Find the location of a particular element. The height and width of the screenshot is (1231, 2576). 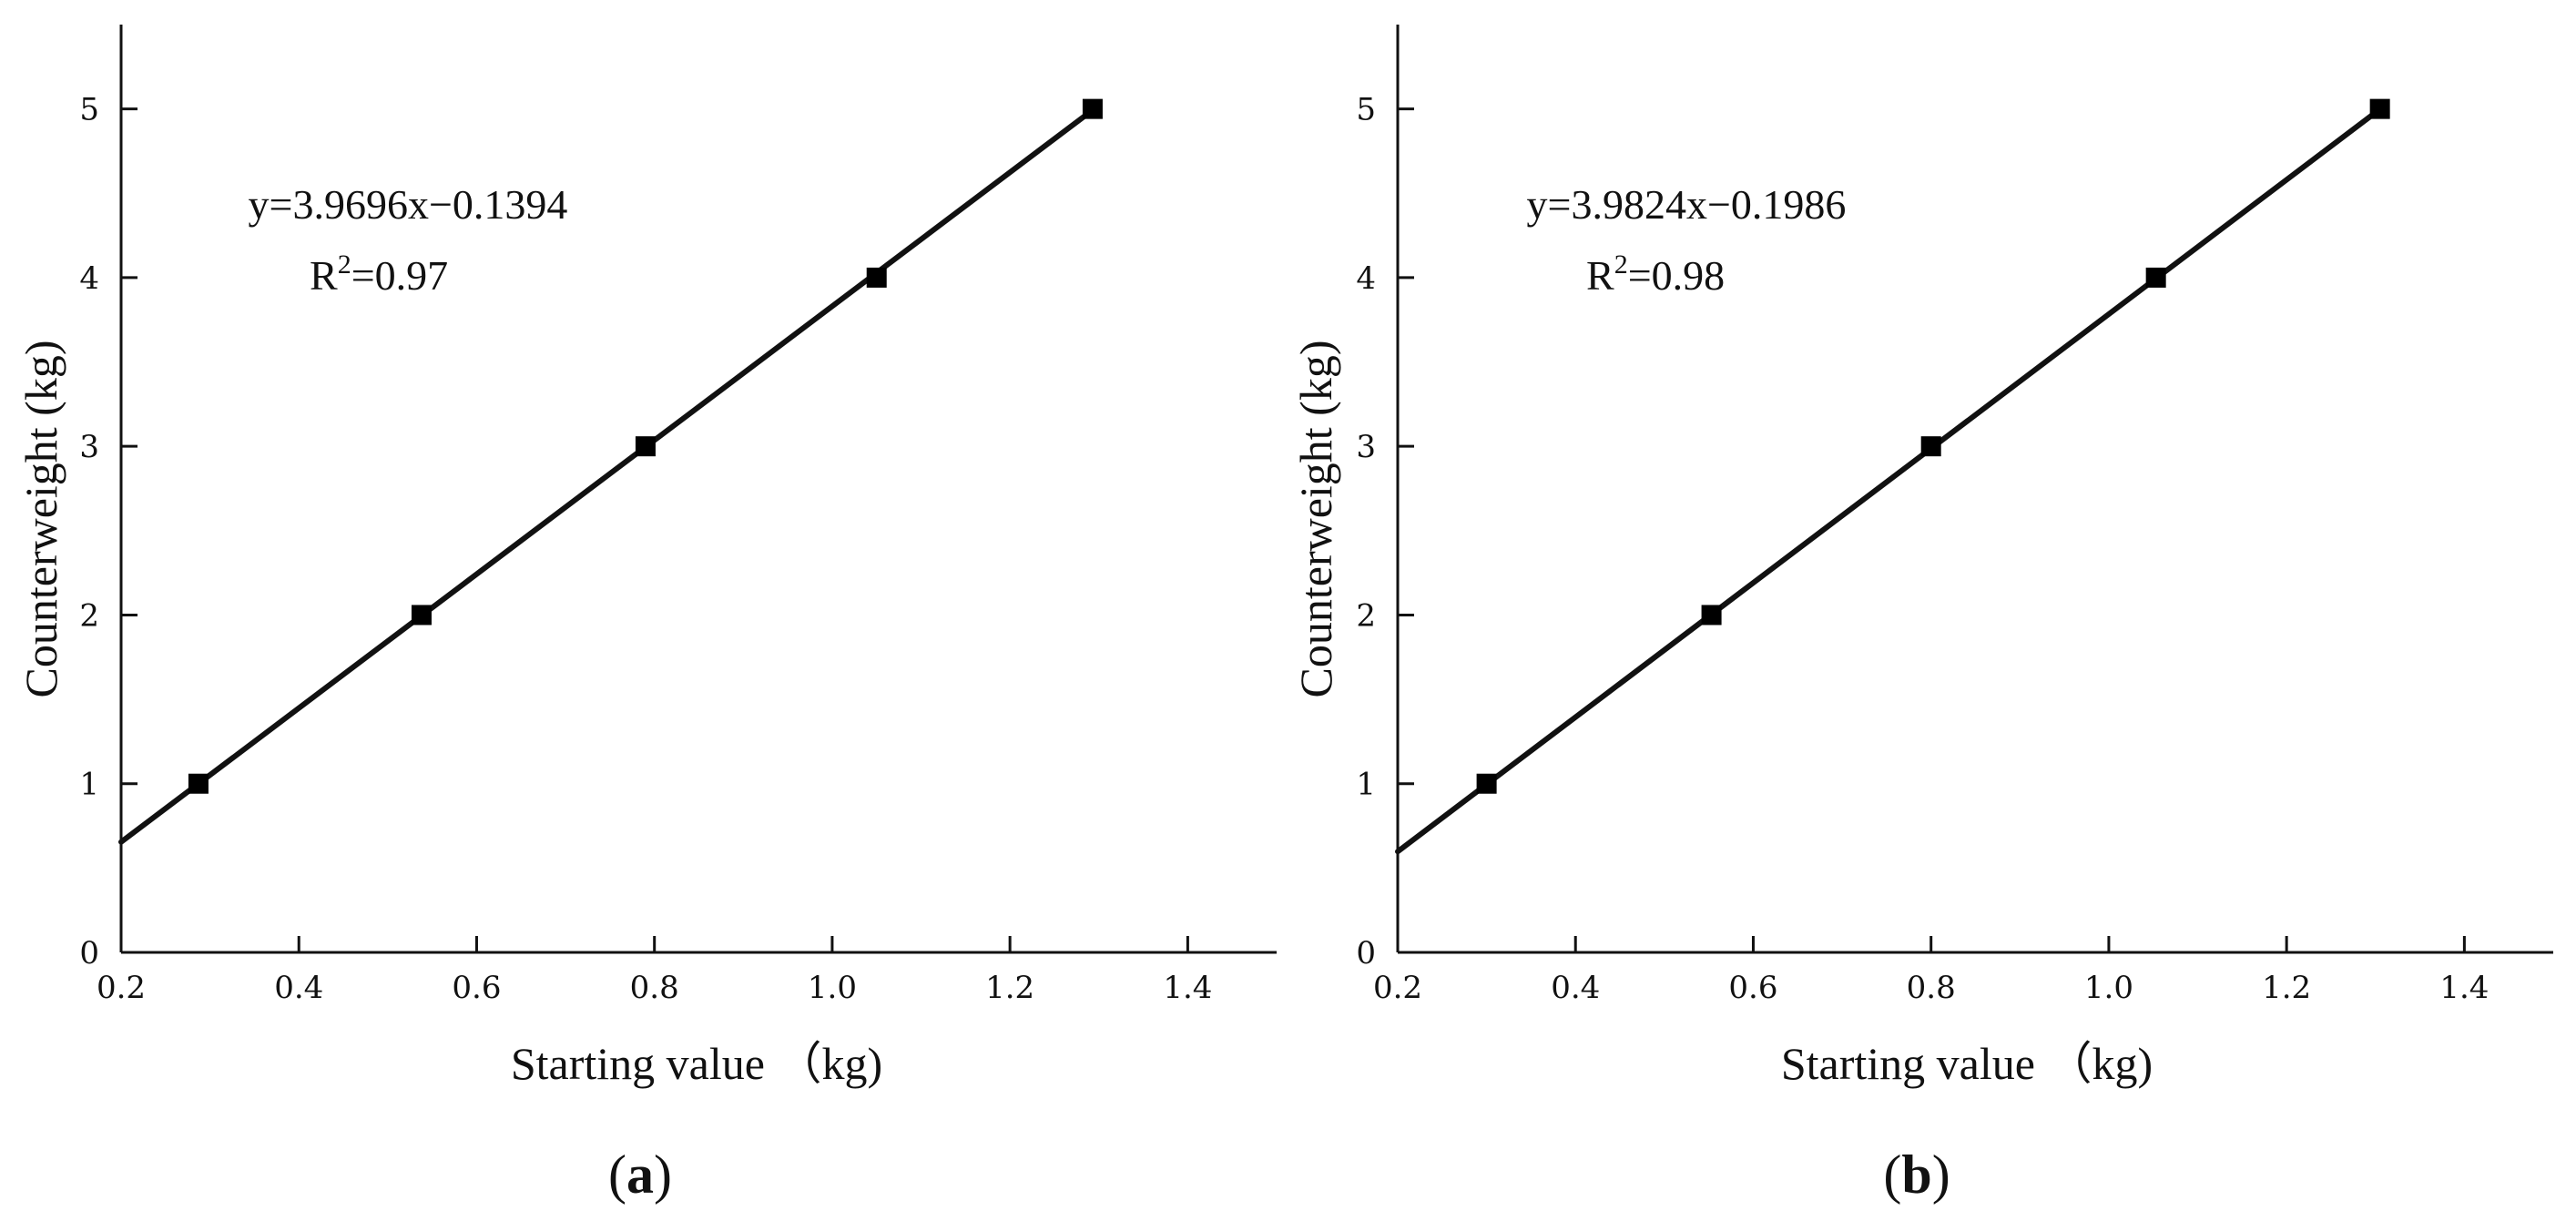

chart-a-x-tick-label: 0.8 is located at coordinates (655, 988).